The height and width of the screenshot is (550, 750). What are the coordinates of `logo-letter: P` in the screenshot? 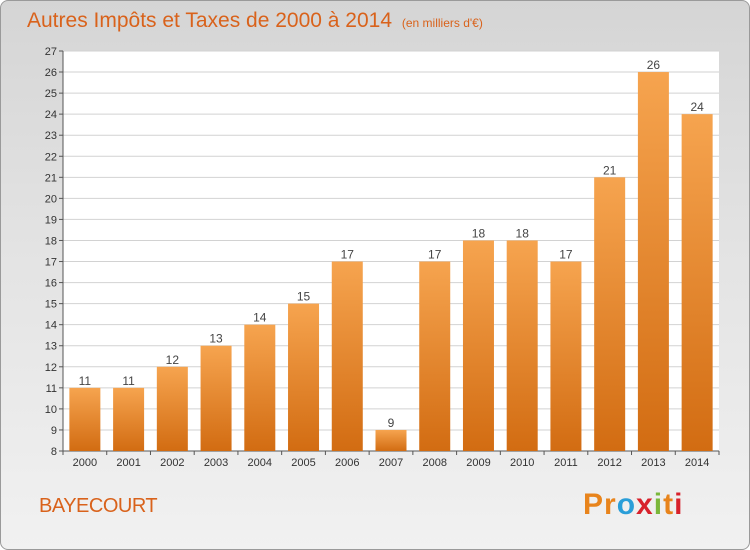 It's located at (594, 504).